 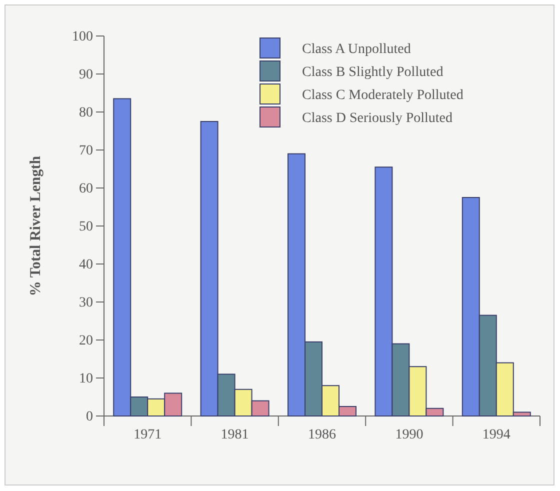 I want to click on y-tick-label: 100, so click(x=82, y=36).